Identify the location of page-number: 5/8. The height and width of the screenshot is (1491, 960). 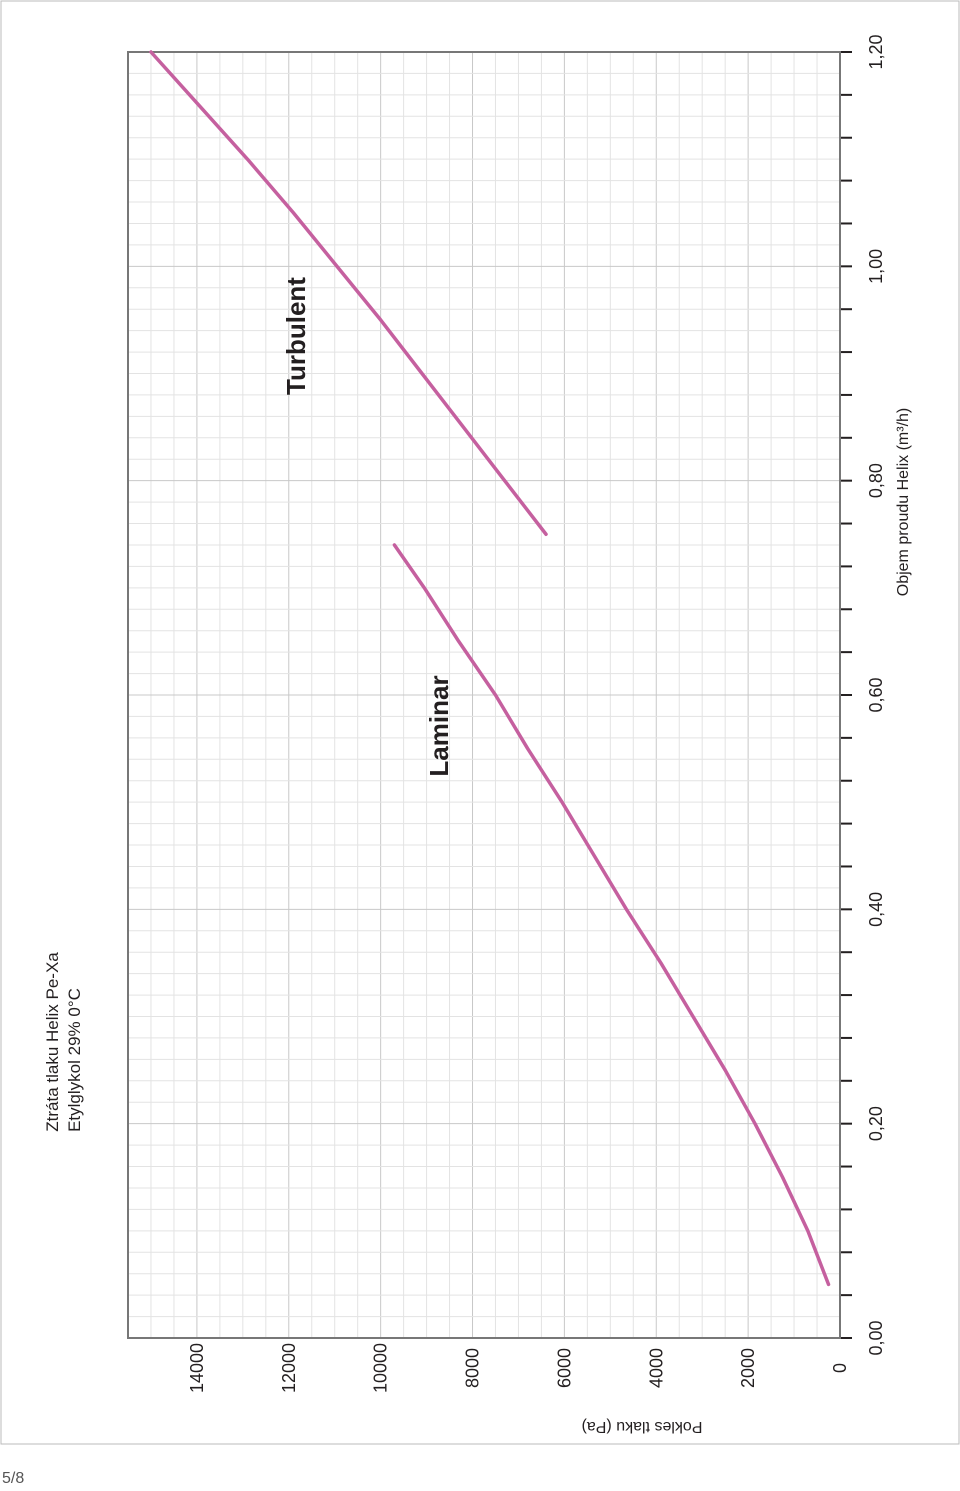
(13, 1478).